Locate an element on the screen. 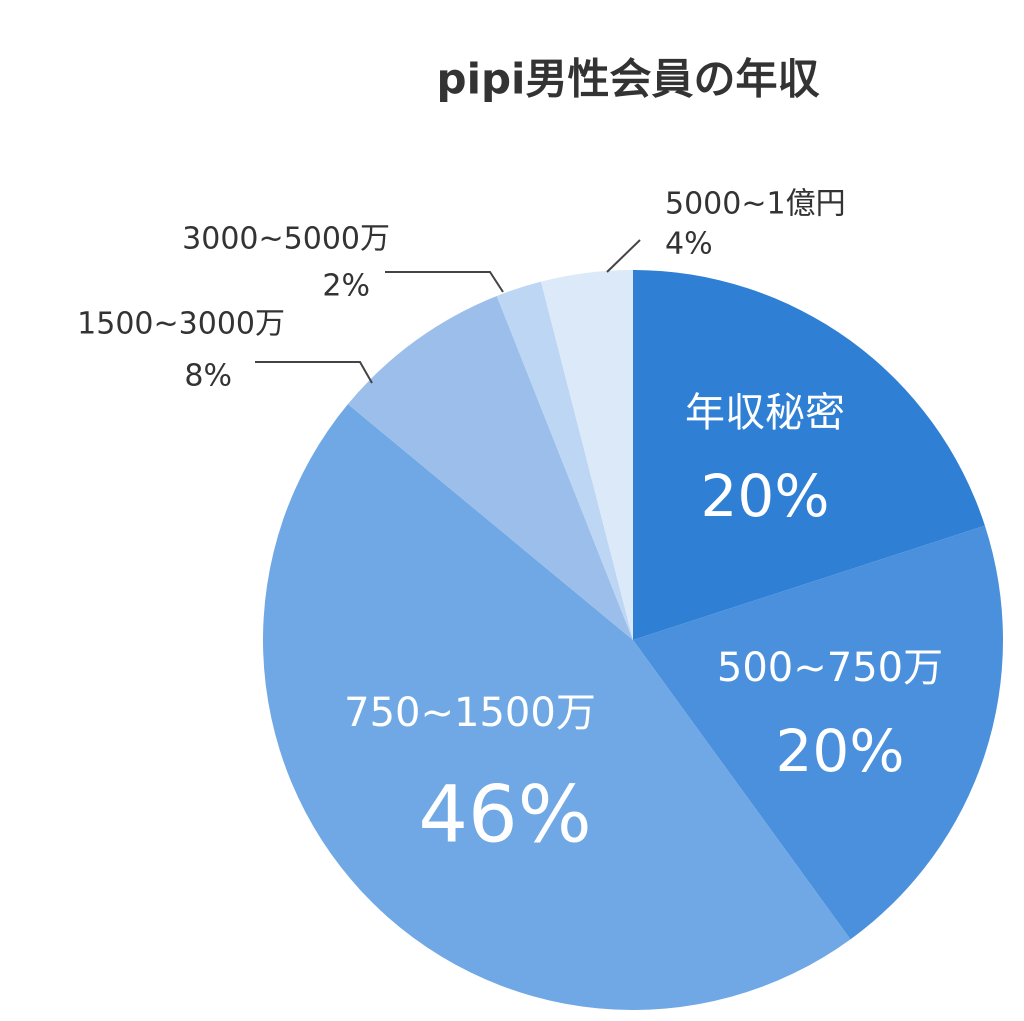 This screenshot has height=1021, width=1024. slice-category-label: 5000~1億円 is located at coordinates (755, 204).